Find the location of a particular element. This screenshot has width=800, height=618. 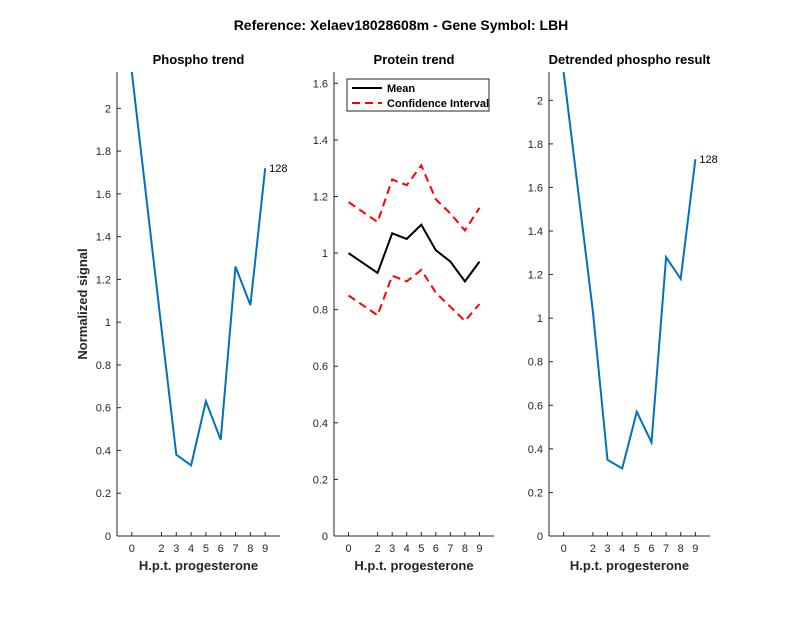

legend-label: Confidence Interval is located at coordinates (438, 104).